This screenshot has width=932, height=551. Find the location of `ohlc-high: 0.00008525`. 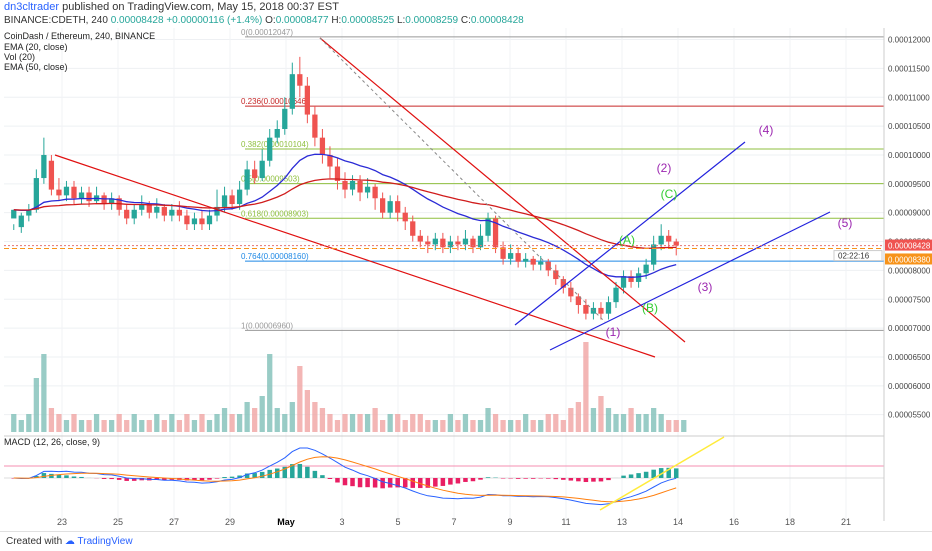

ohlc-high: 0.00008525 is located at coordinates (367, 20).